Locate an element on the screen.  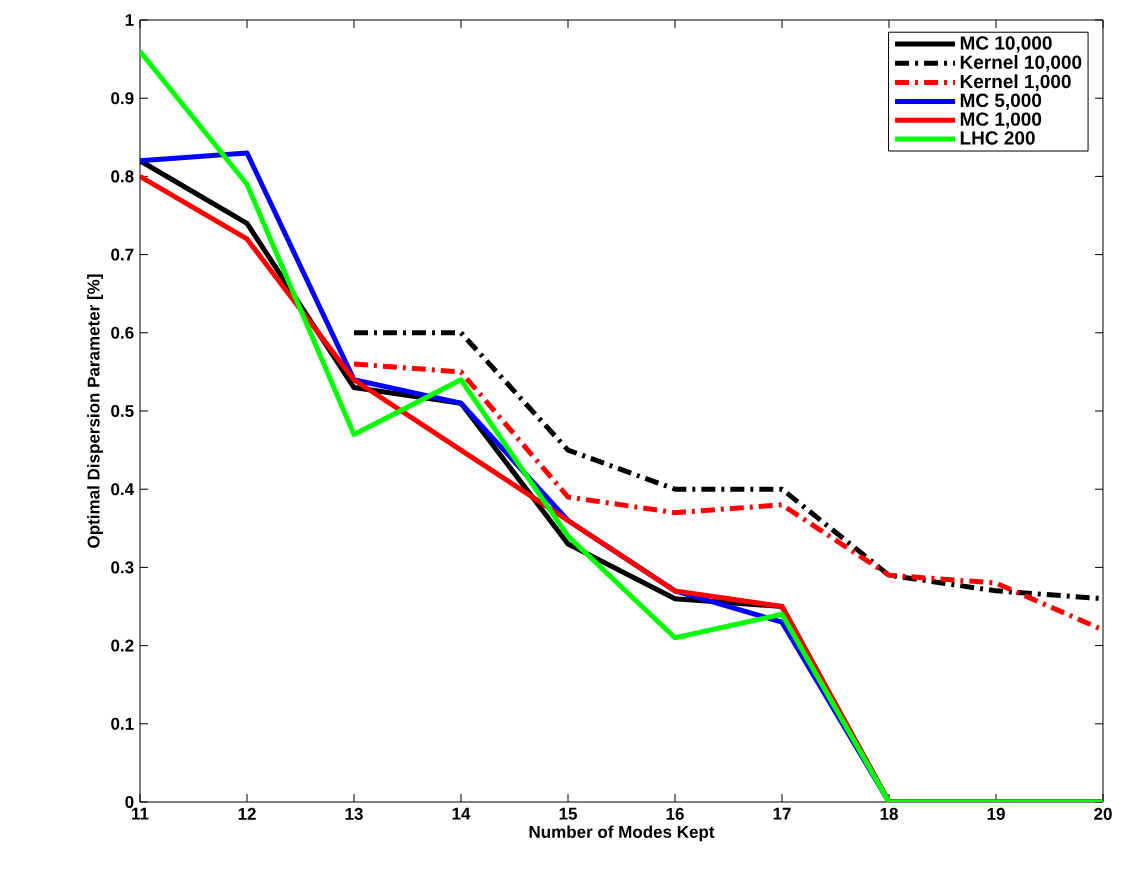
x-tick-label: 20 is located at coordinates (1103, 813).